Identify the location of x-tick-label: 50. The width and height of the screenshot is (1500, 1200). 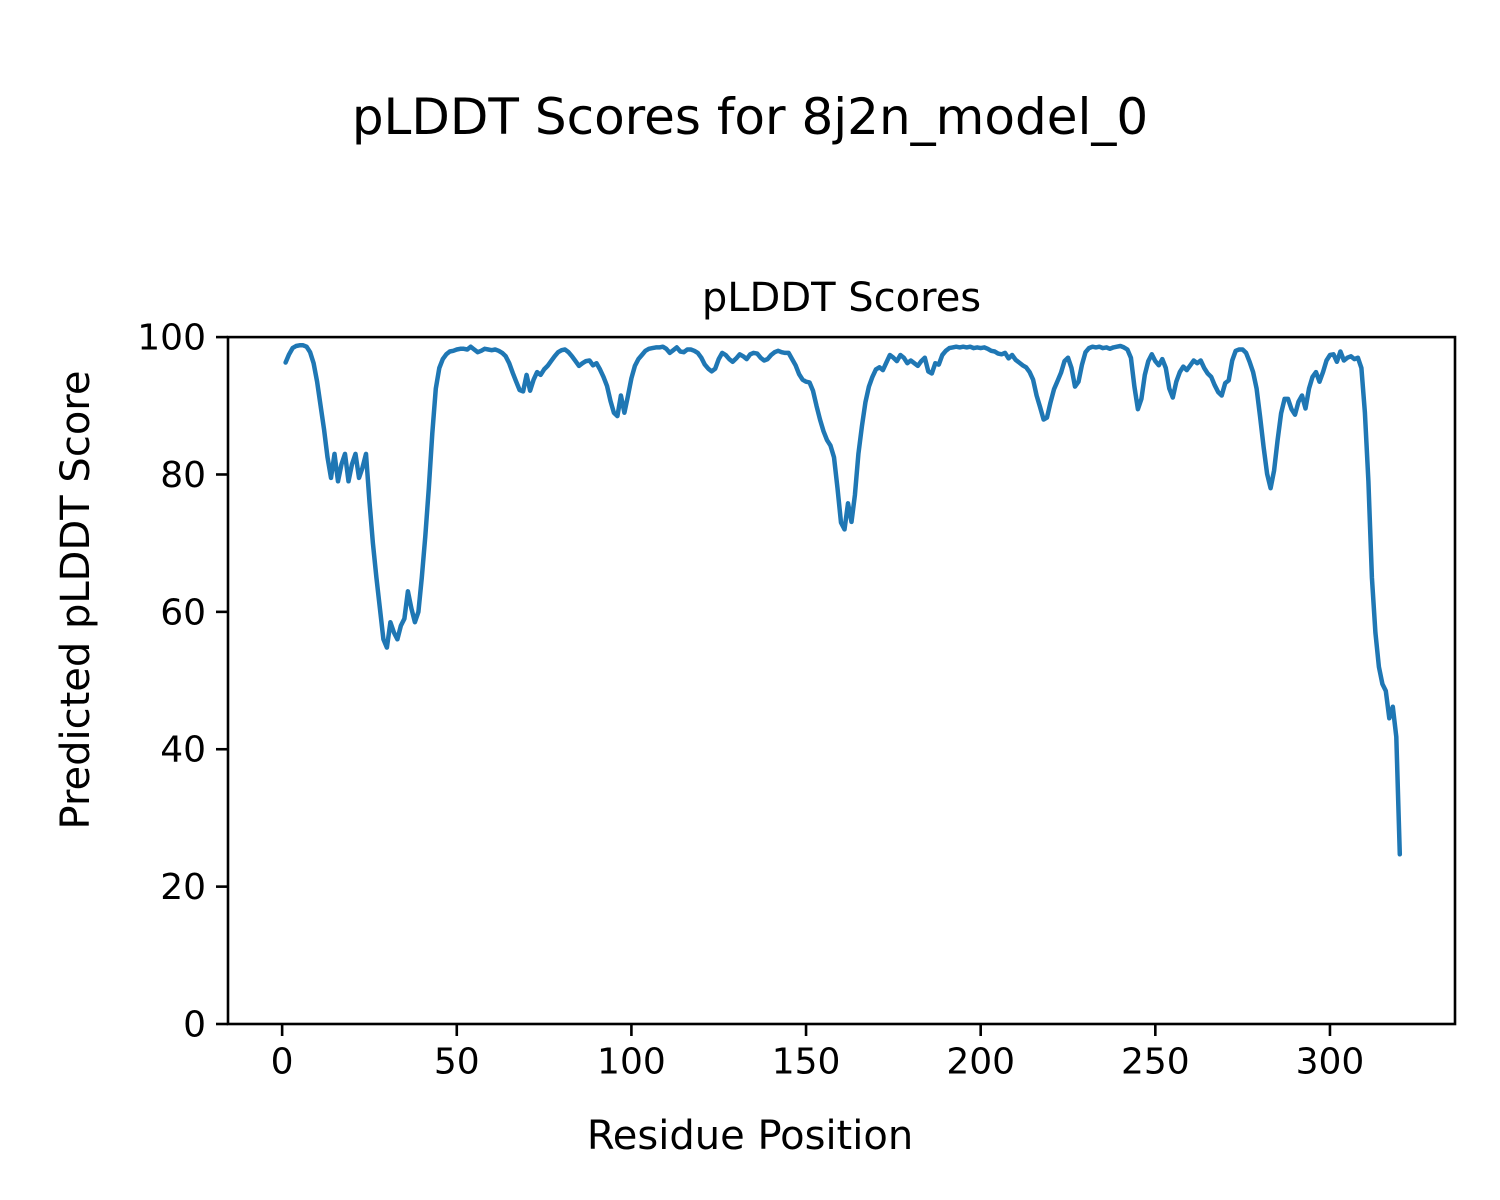
(457, 1062).